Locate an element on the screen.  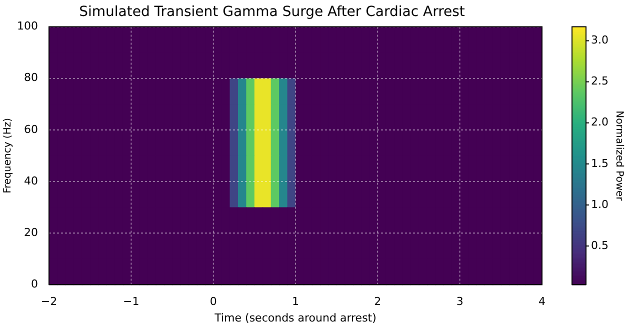
x-tick-label: 2 is located at coordinates (378, 301).